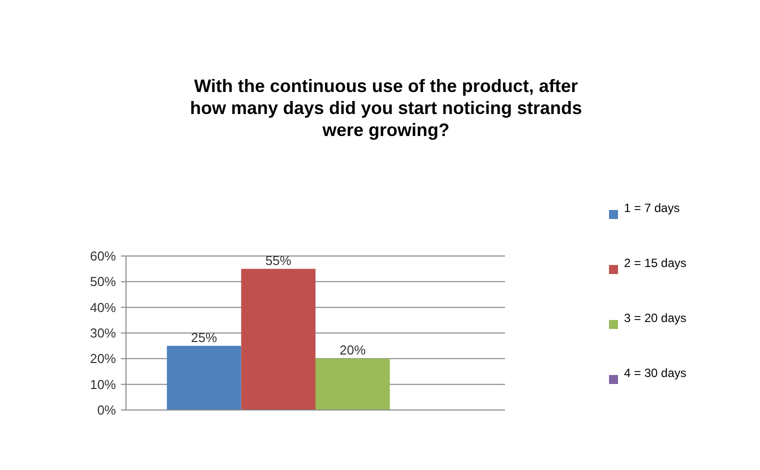  What do you see at coordinates (103, 333) in the screenshot?
I see `y-tick-label: 30%` at bounding box center [103, 333].